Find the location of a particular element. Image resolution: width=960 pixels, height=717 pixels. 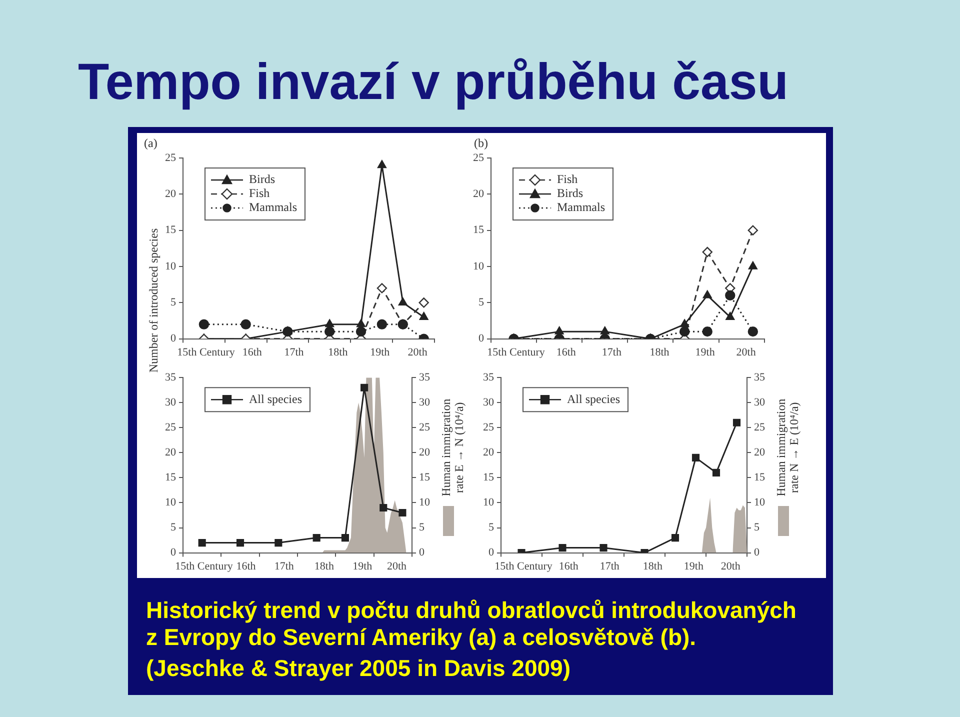

text: (b) is located at coordinates (481, 143).